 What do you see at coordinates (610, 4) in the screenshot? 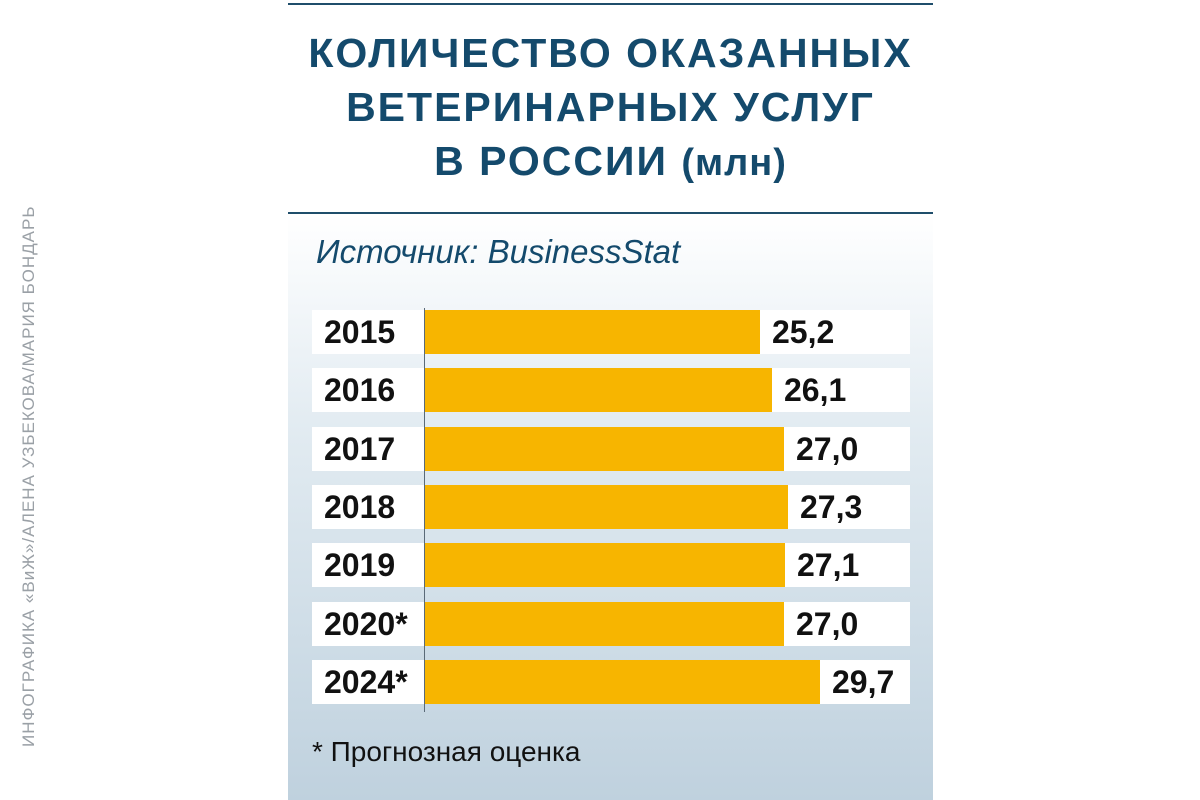
I see `top-rule` at bounding box center [610, 4].